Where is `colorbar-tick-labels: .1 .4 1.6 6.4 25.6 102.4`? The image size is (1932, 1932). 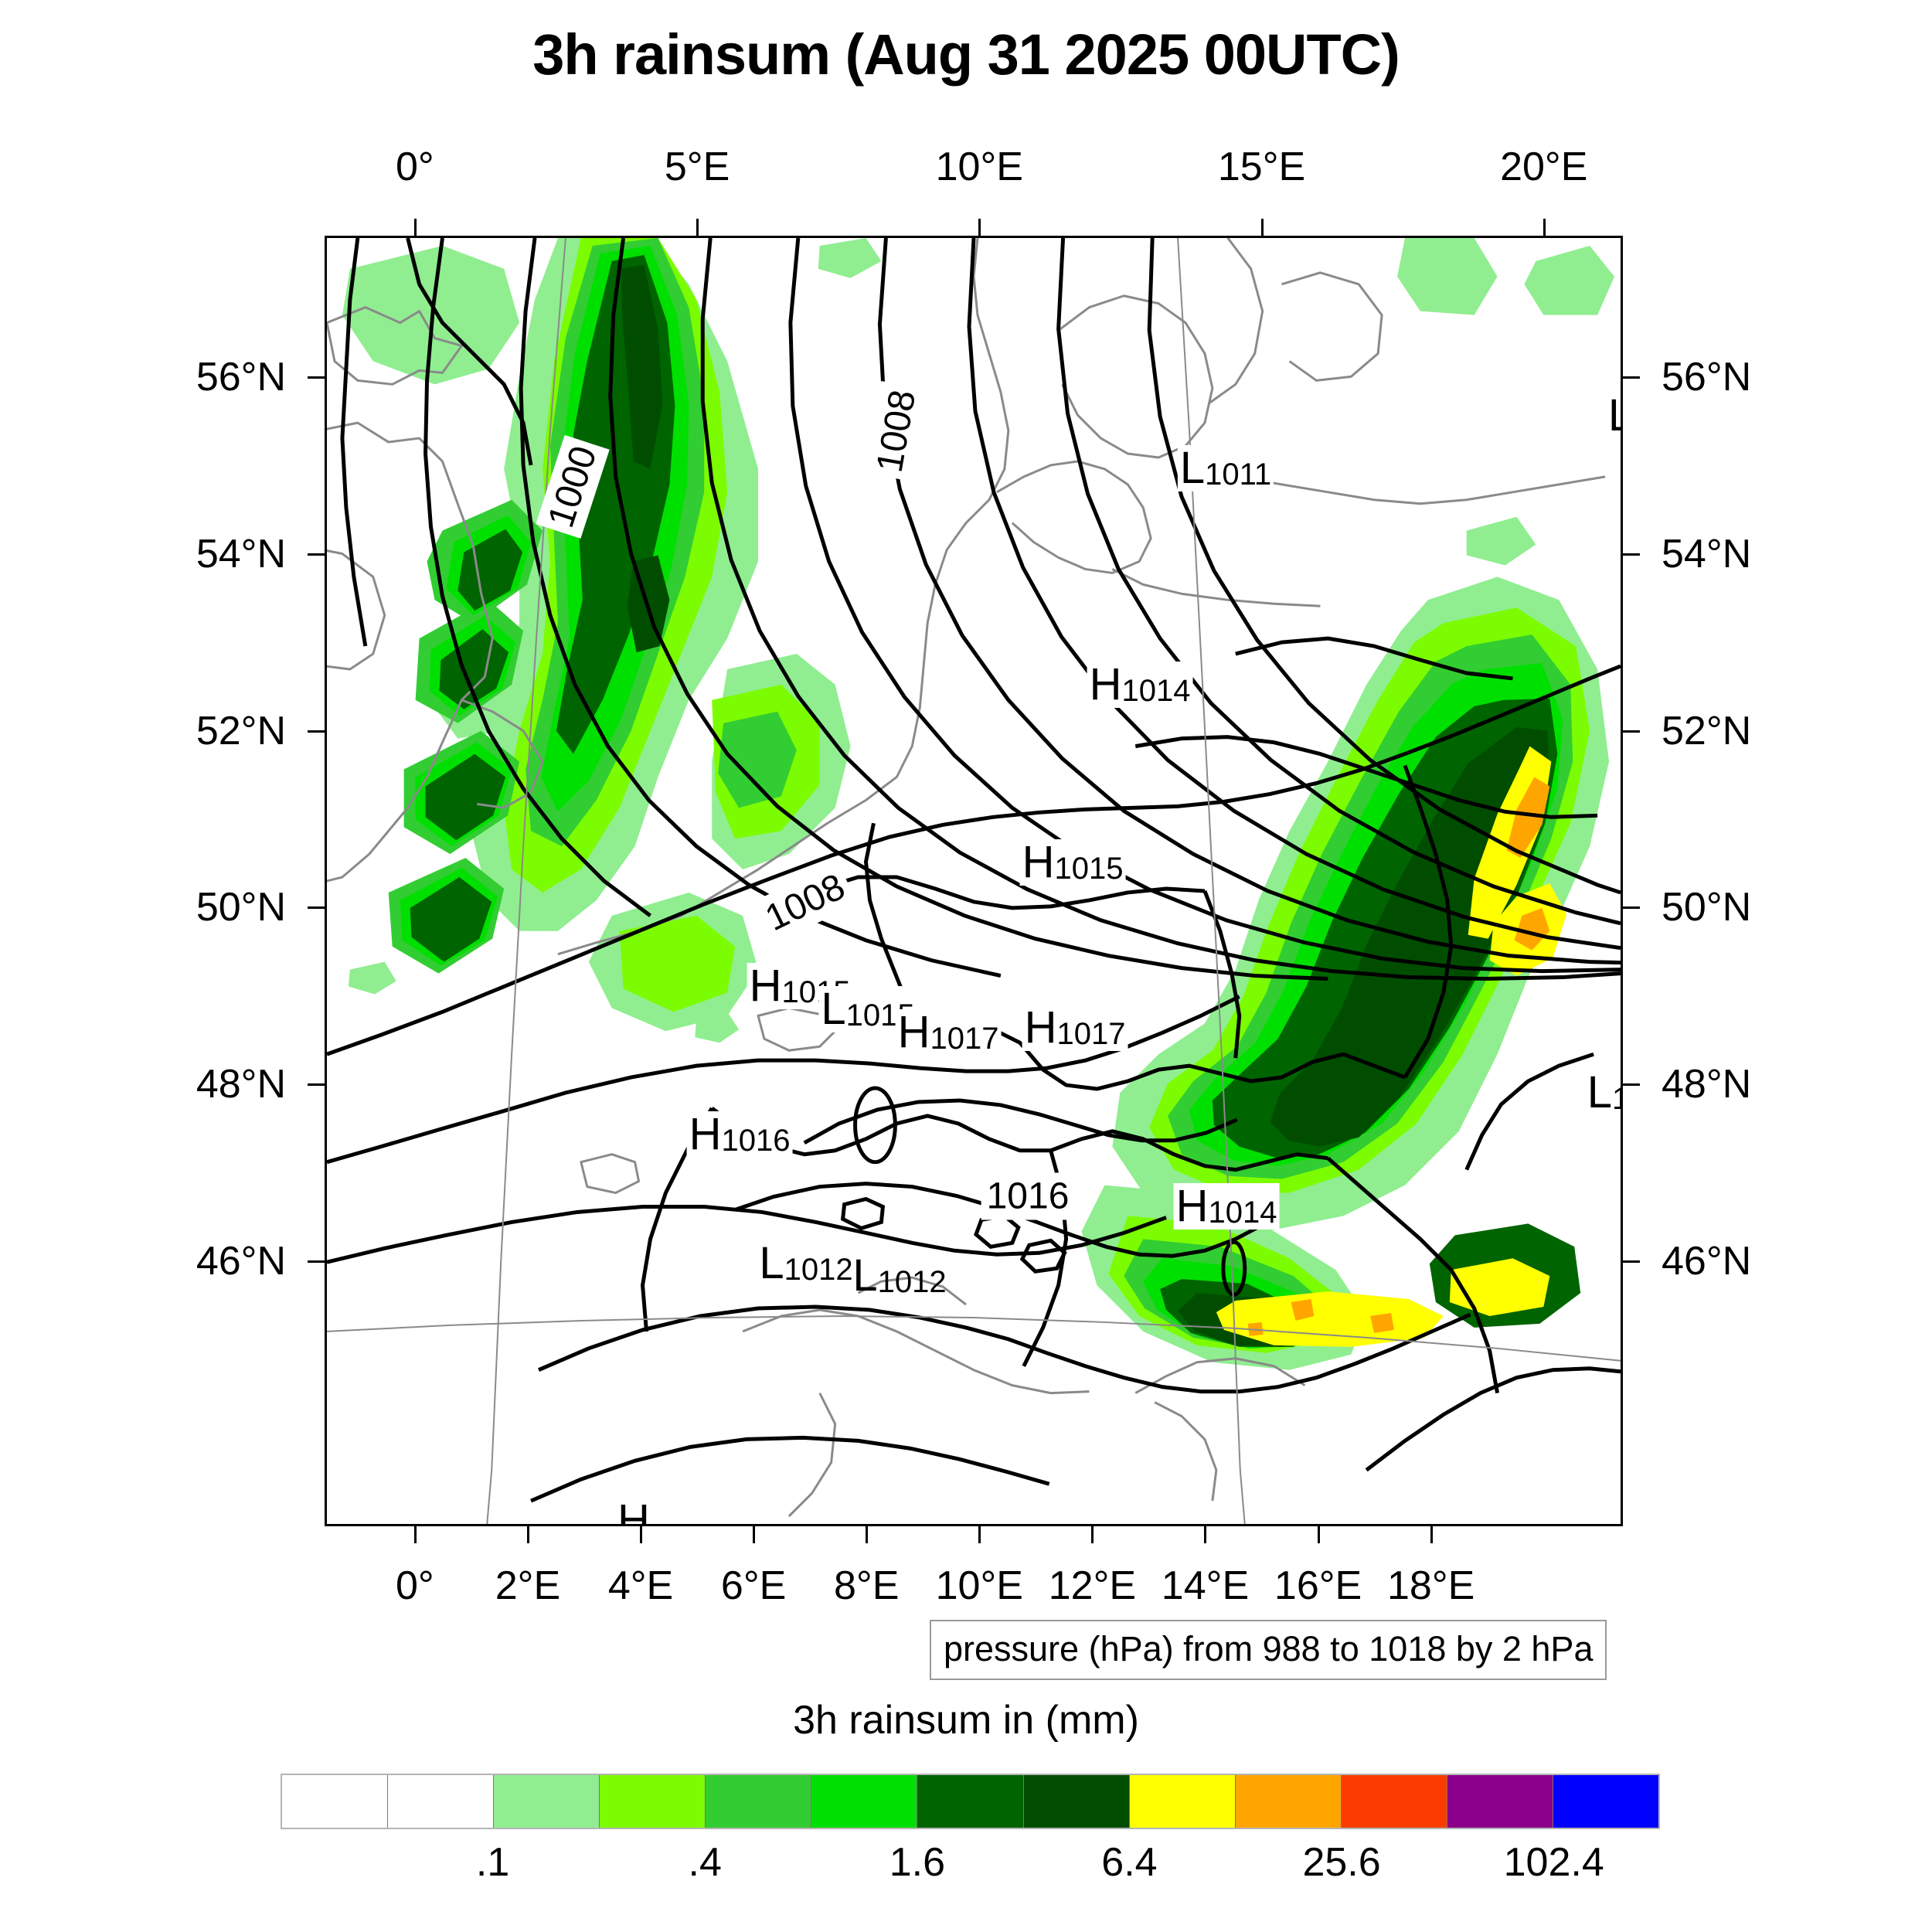
colorbar-tick-labels: .1 .4 1.6 6.4 25.6 102.4 is located at coordinates (971, 1866).